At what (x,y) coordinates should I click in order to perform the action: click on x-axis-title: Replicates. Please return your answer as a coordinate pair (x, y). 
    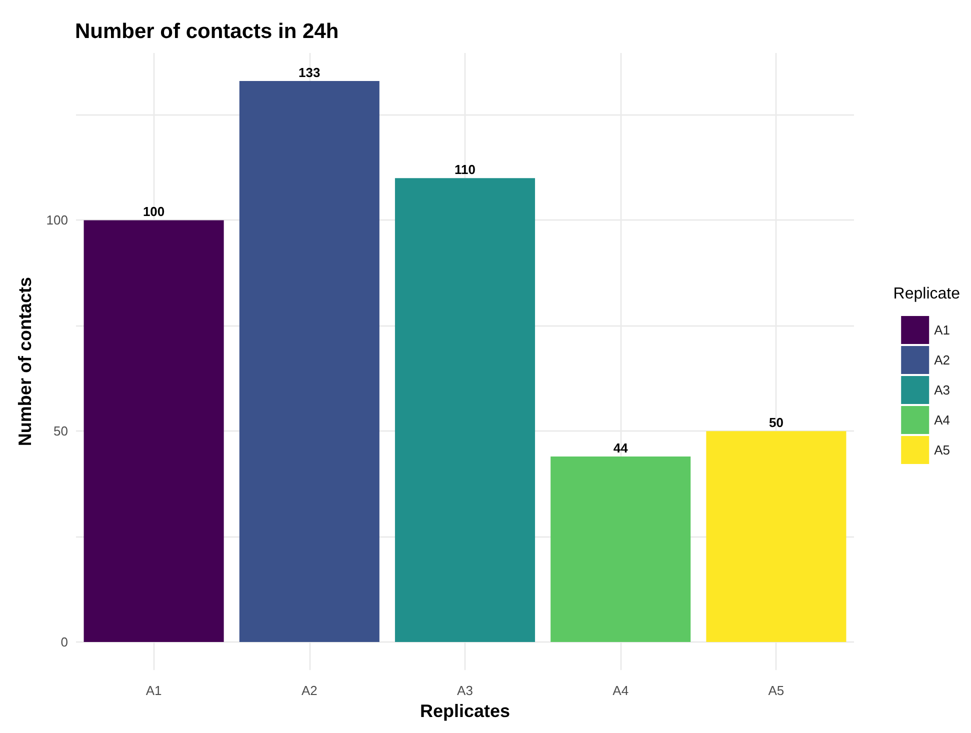
    Looking at the image, I should click on (465, 711).